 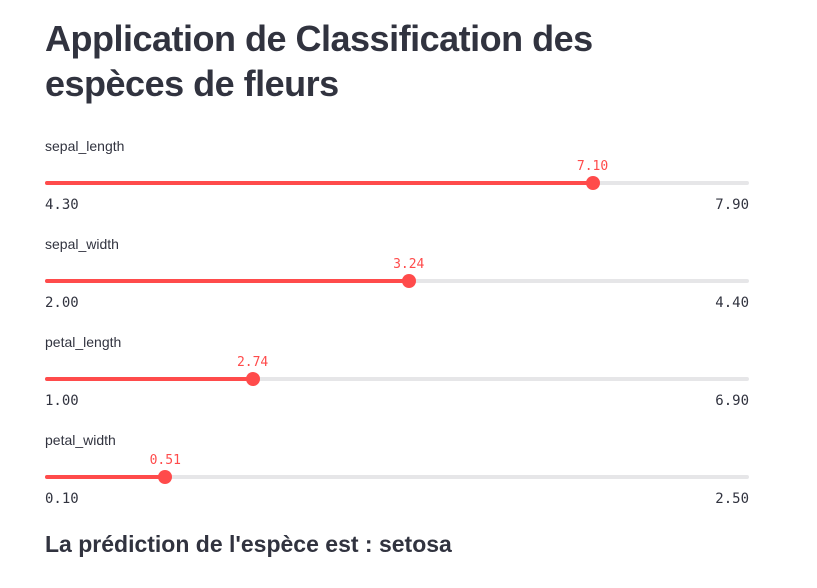 What do you see at coordinates (397, 499) in the screenshot?
I see `slider-minmax-row: 0.10 2.50` at bounding box center [397, 499].